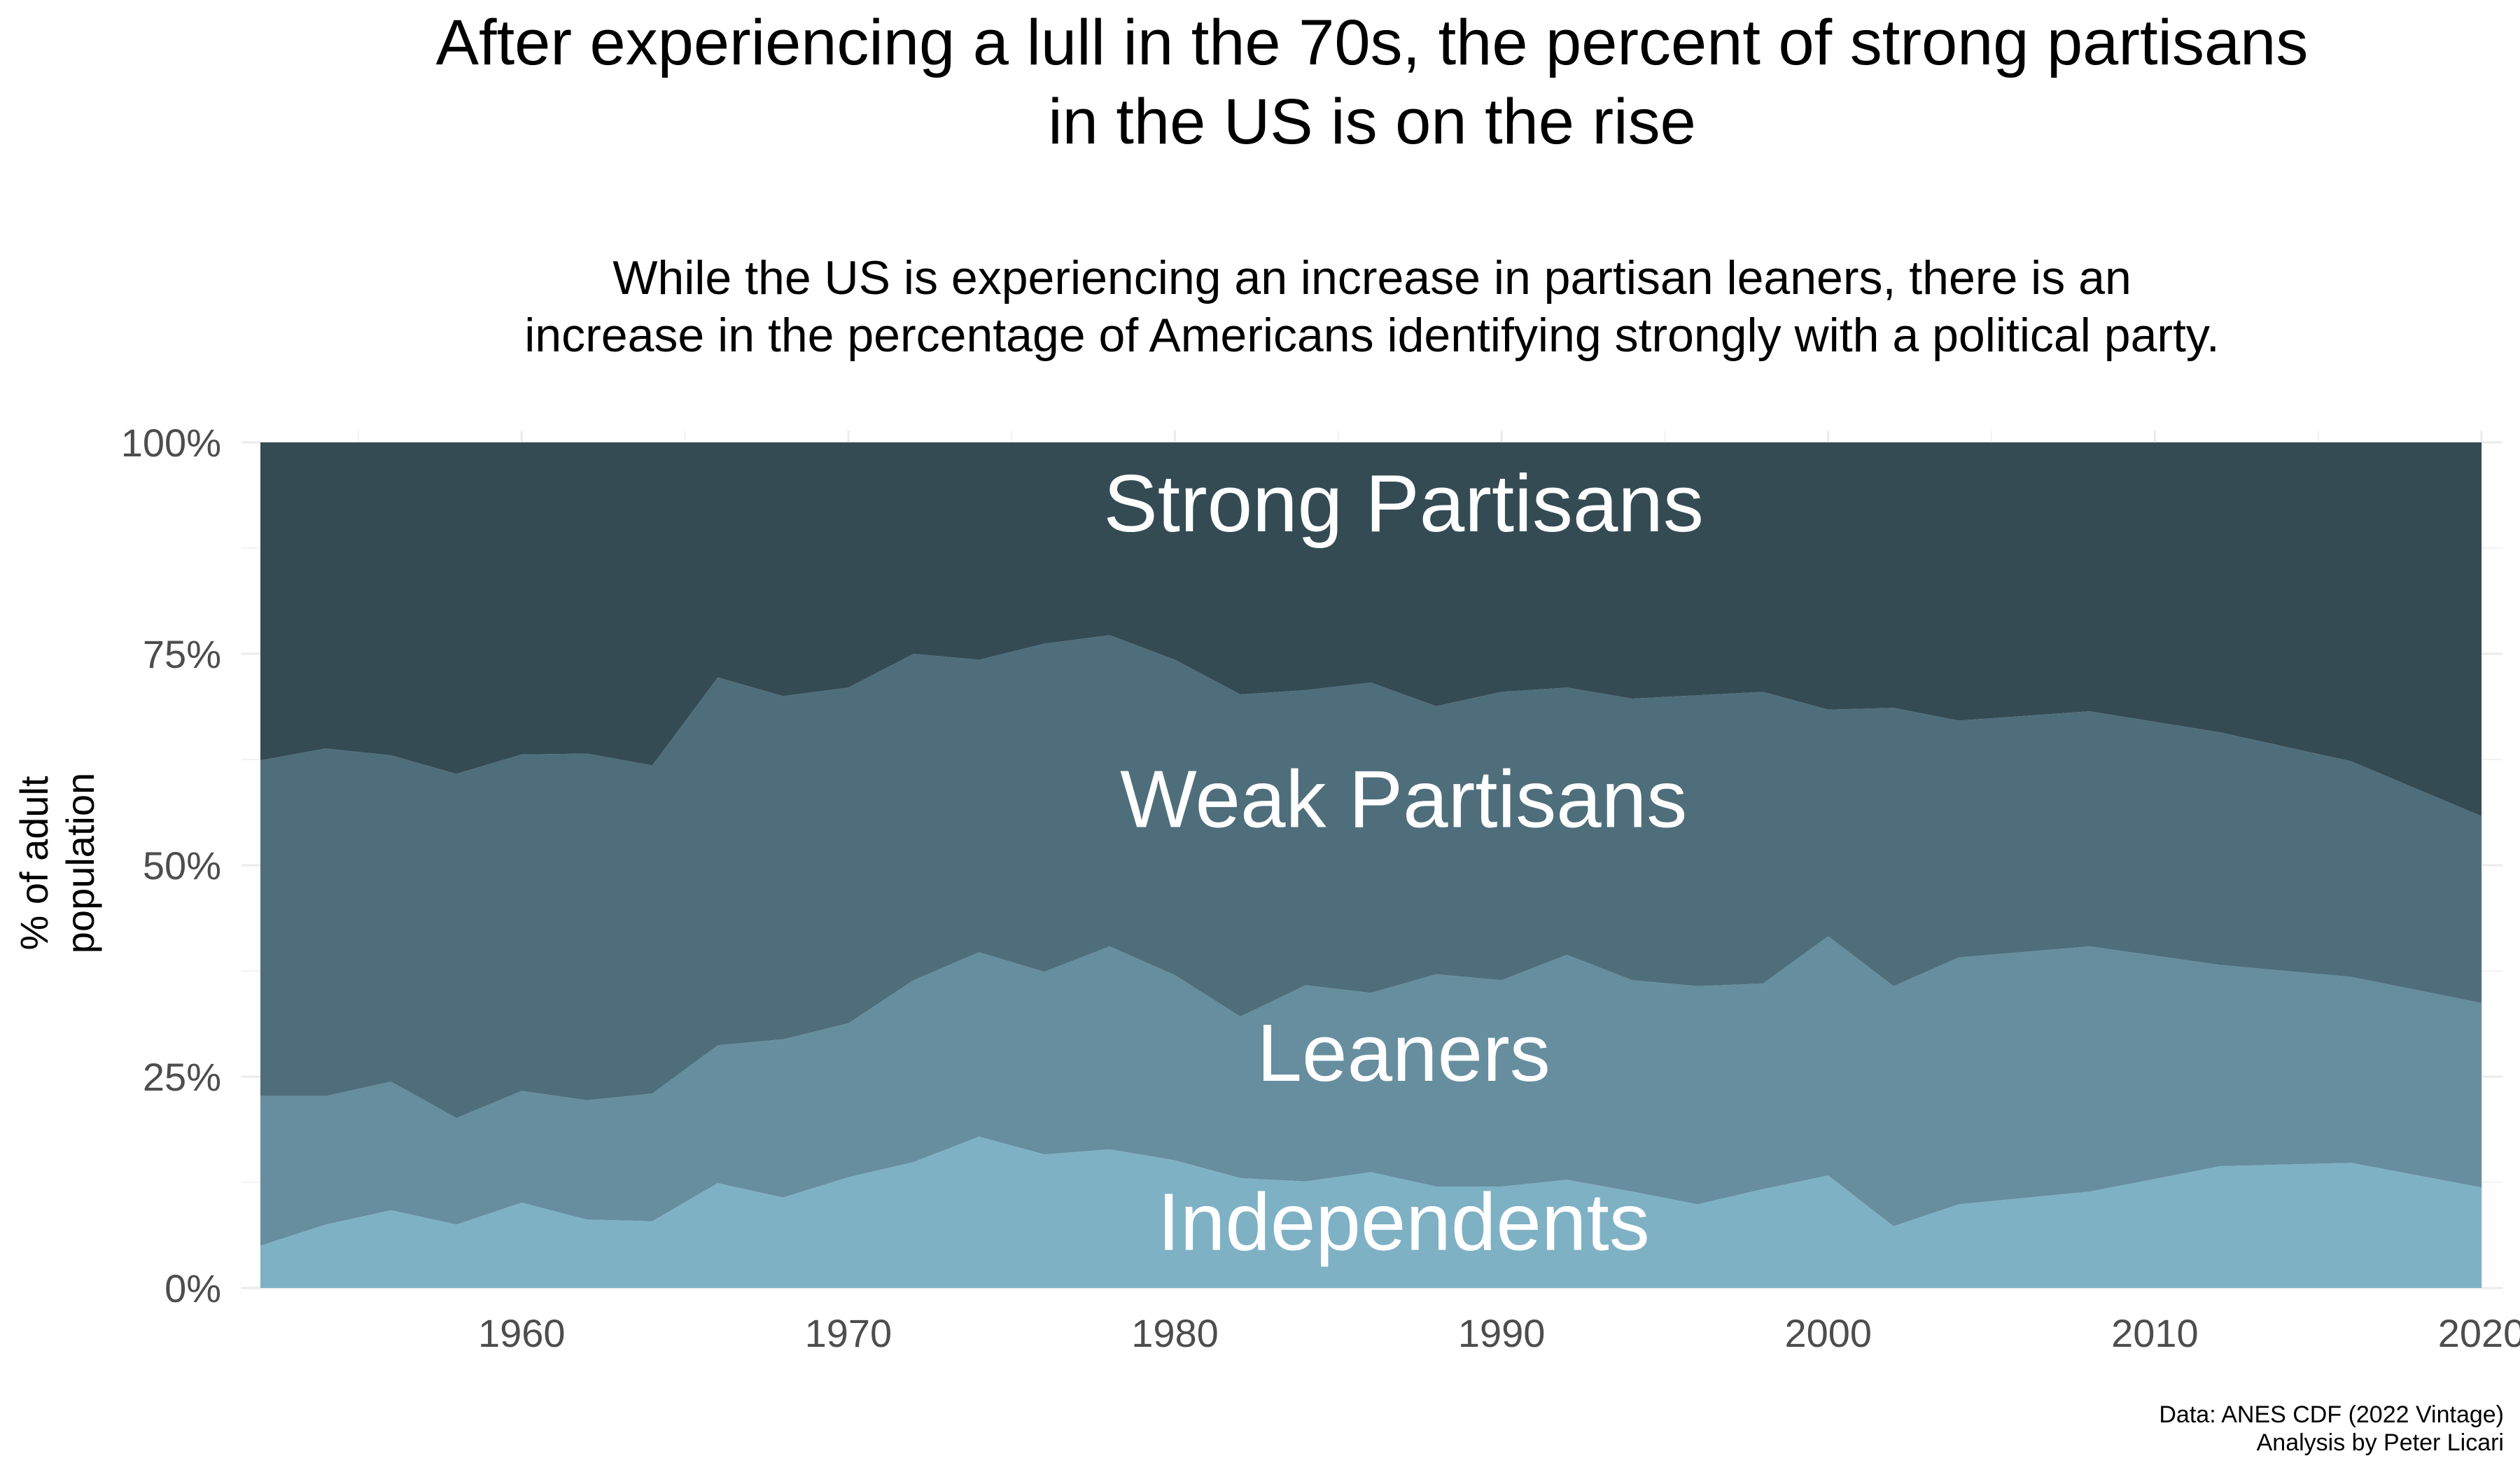 The image size is (2520, 1470). Describe the element at coordinates (2479, 1333) in the screenshot. I see `x-tick-label: 2020` at that location.